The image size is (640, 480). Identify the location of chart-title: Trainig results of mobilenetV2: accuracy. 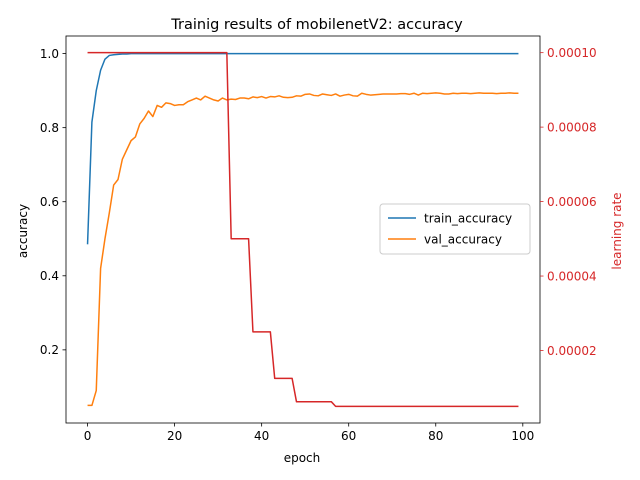
(316, 25).